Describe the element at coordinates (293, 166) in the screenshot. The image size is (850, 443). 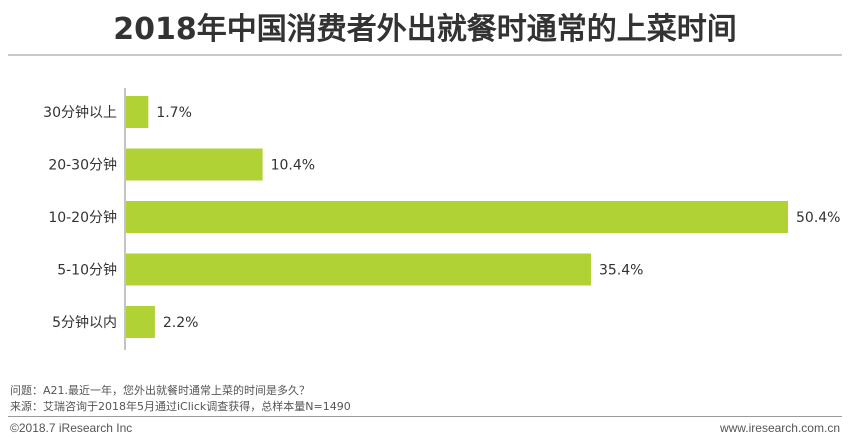
I see `value-label-1: 10.4%` at that location.